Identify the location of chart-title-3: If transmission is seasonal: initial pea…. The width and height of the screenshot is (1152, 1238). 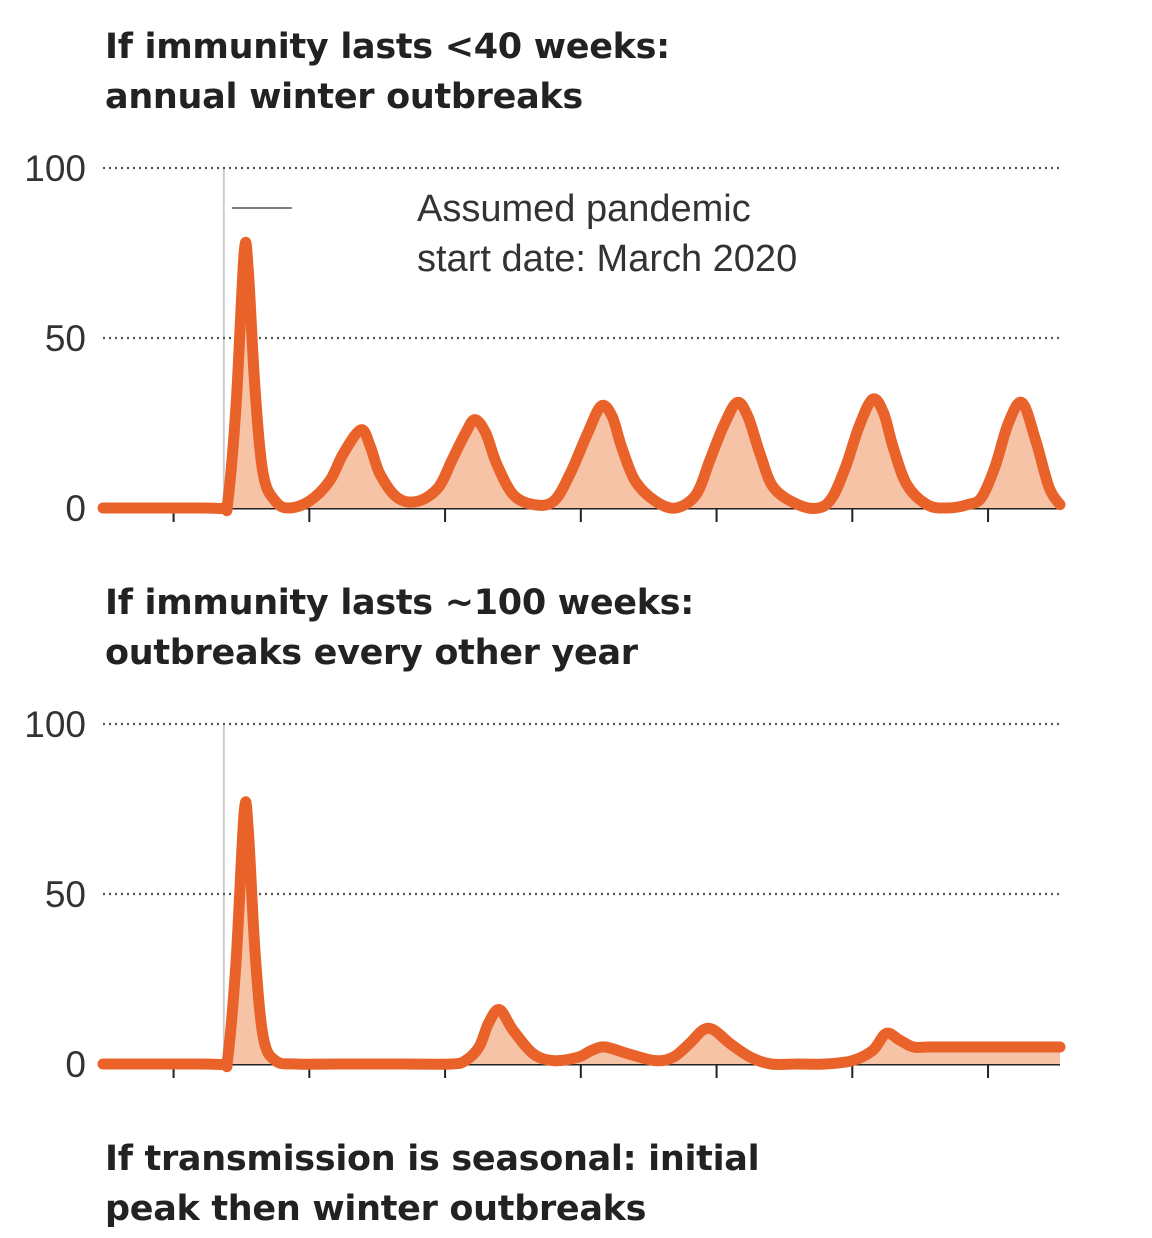
(555, 1184).